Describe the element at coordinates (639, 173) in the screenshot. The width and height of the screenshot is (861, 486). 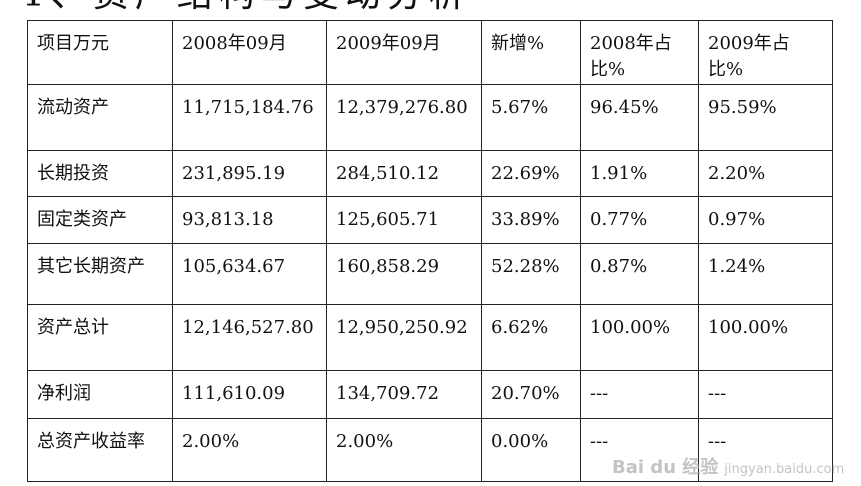
I see `table-cell: 1.91%` at that location.